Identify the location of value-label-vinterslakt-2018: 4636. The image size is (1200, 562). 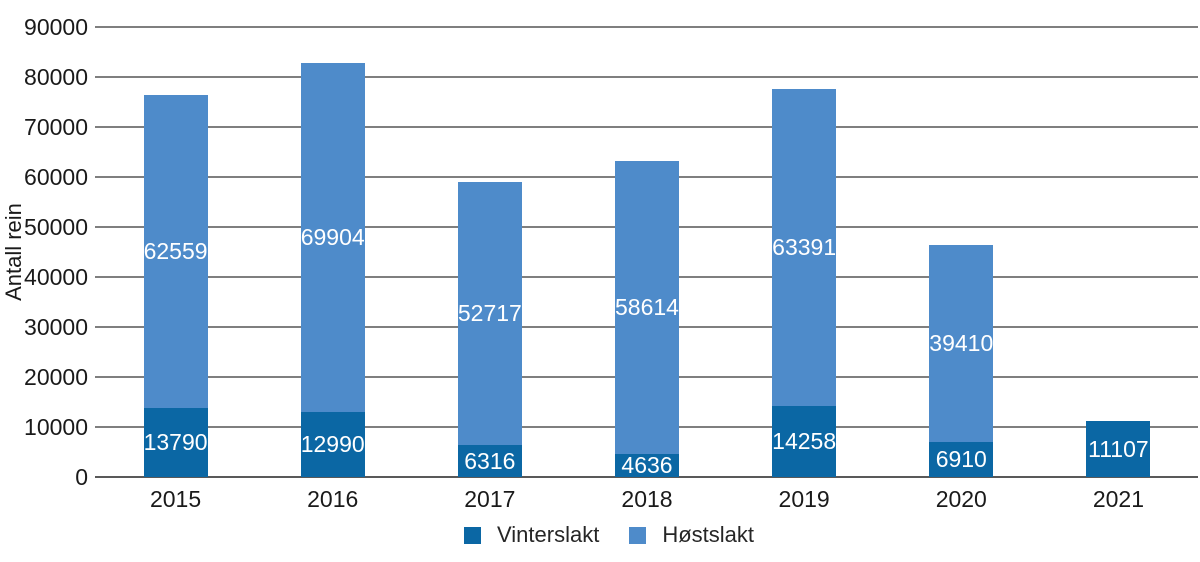
(647, 464).